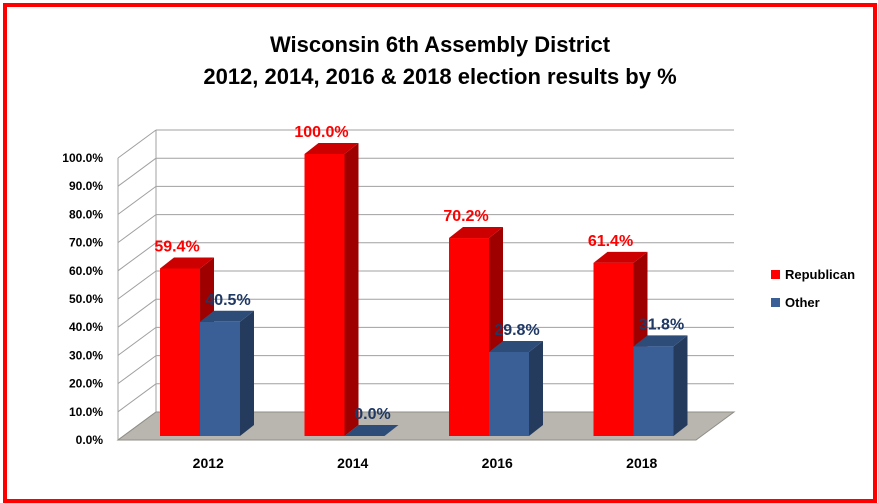  Describe the element at coordinates (641, 463) in the screenshot. I see `x-tick-label: 2018` at that location.